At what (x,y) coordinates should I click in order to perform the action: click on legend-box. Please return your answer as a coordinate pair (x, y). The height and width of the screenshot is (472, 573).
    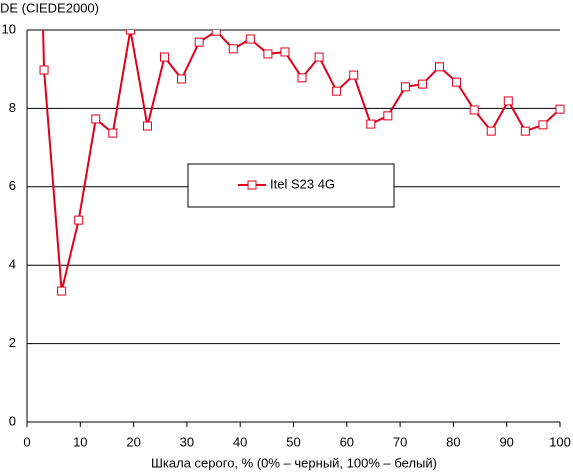
    Looking at the image, I should click on (291, 185).